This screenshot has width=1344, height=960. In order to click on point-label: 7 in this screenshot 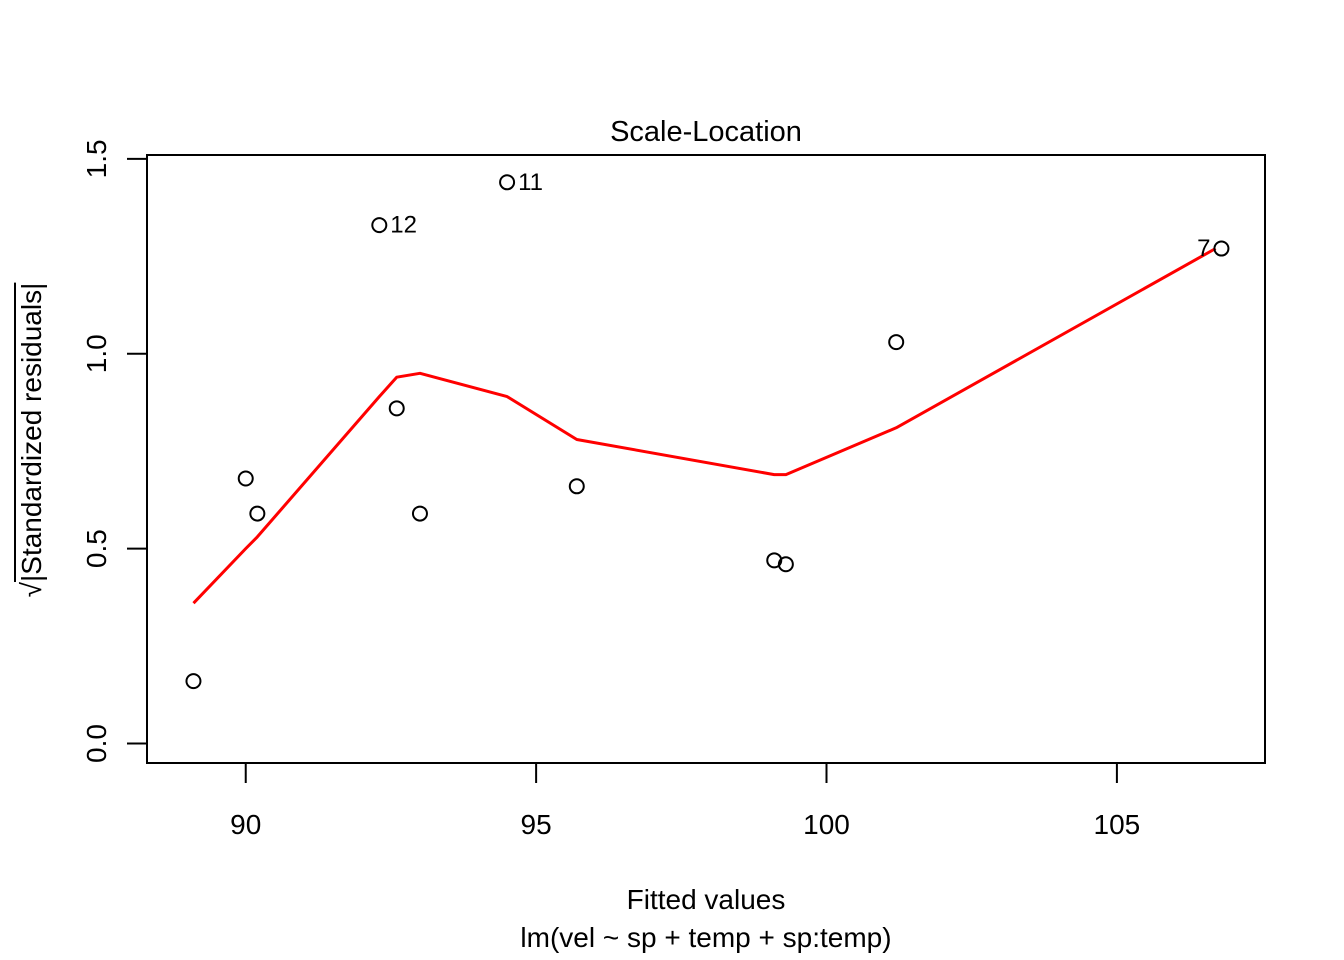, I will do `click(1203, 248)`.